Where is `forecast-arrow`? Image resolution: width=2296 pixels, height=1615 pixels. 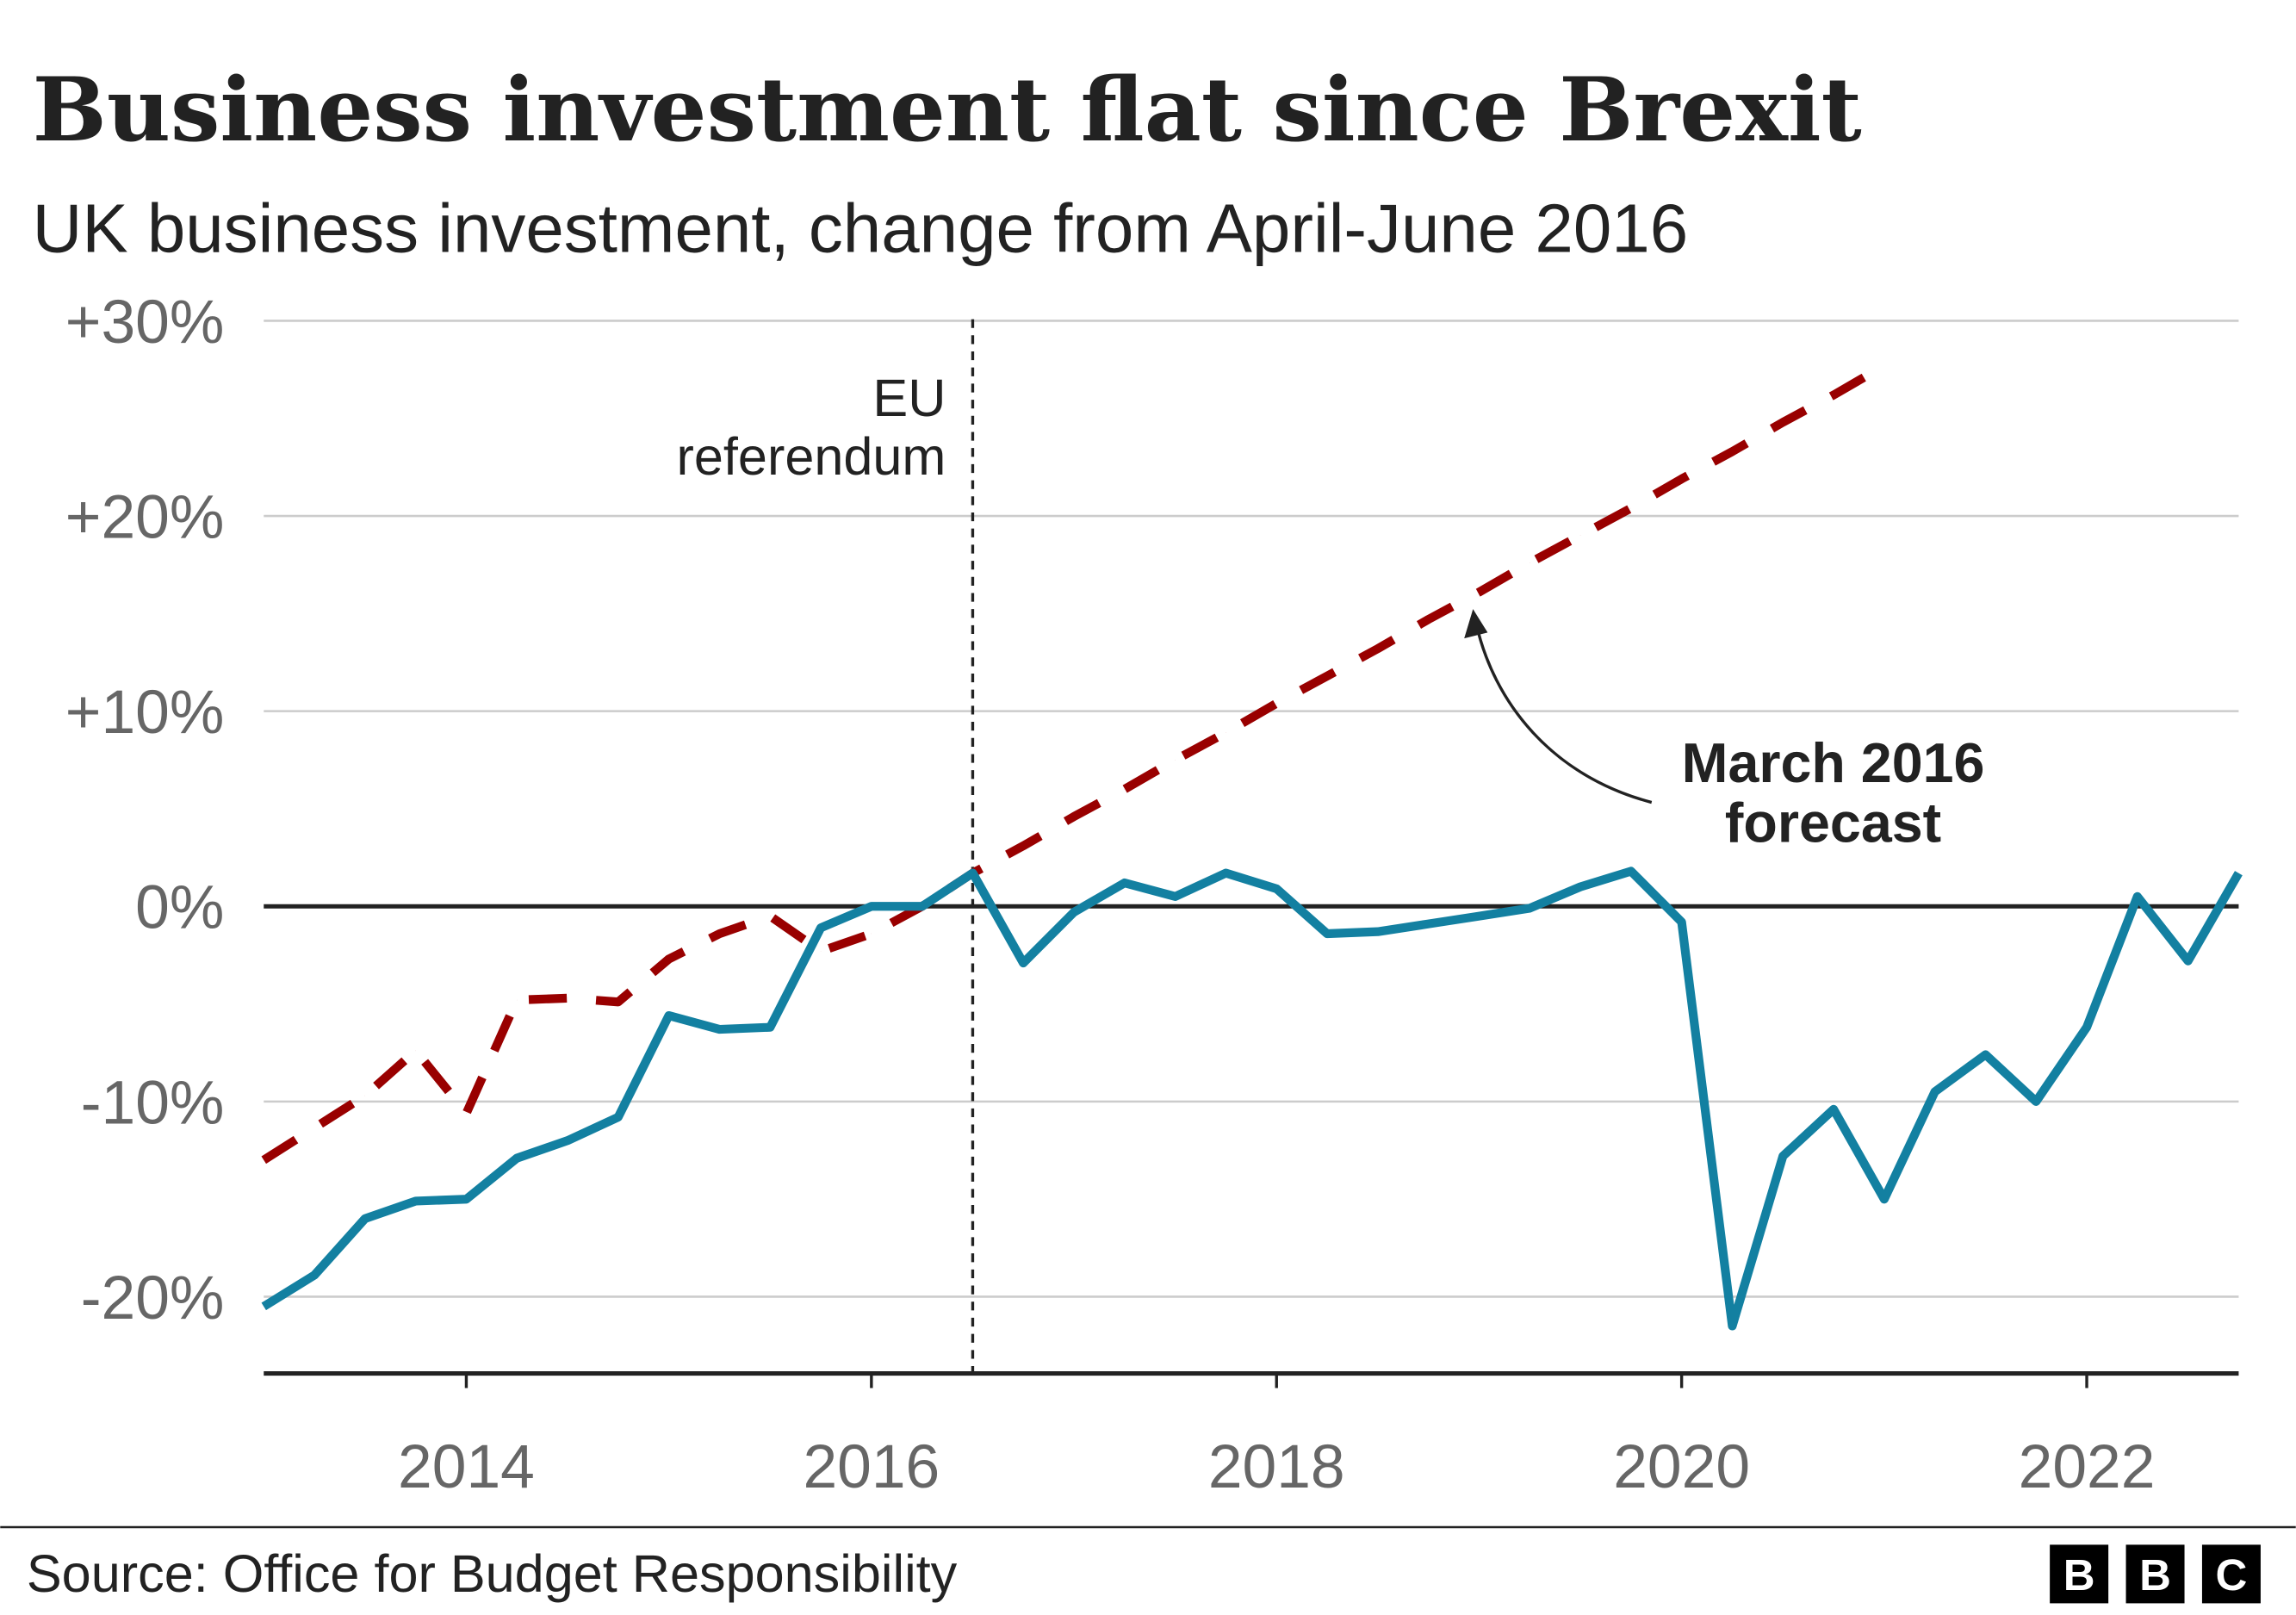
forecast-arrow is located at coordinates (1563, 713).